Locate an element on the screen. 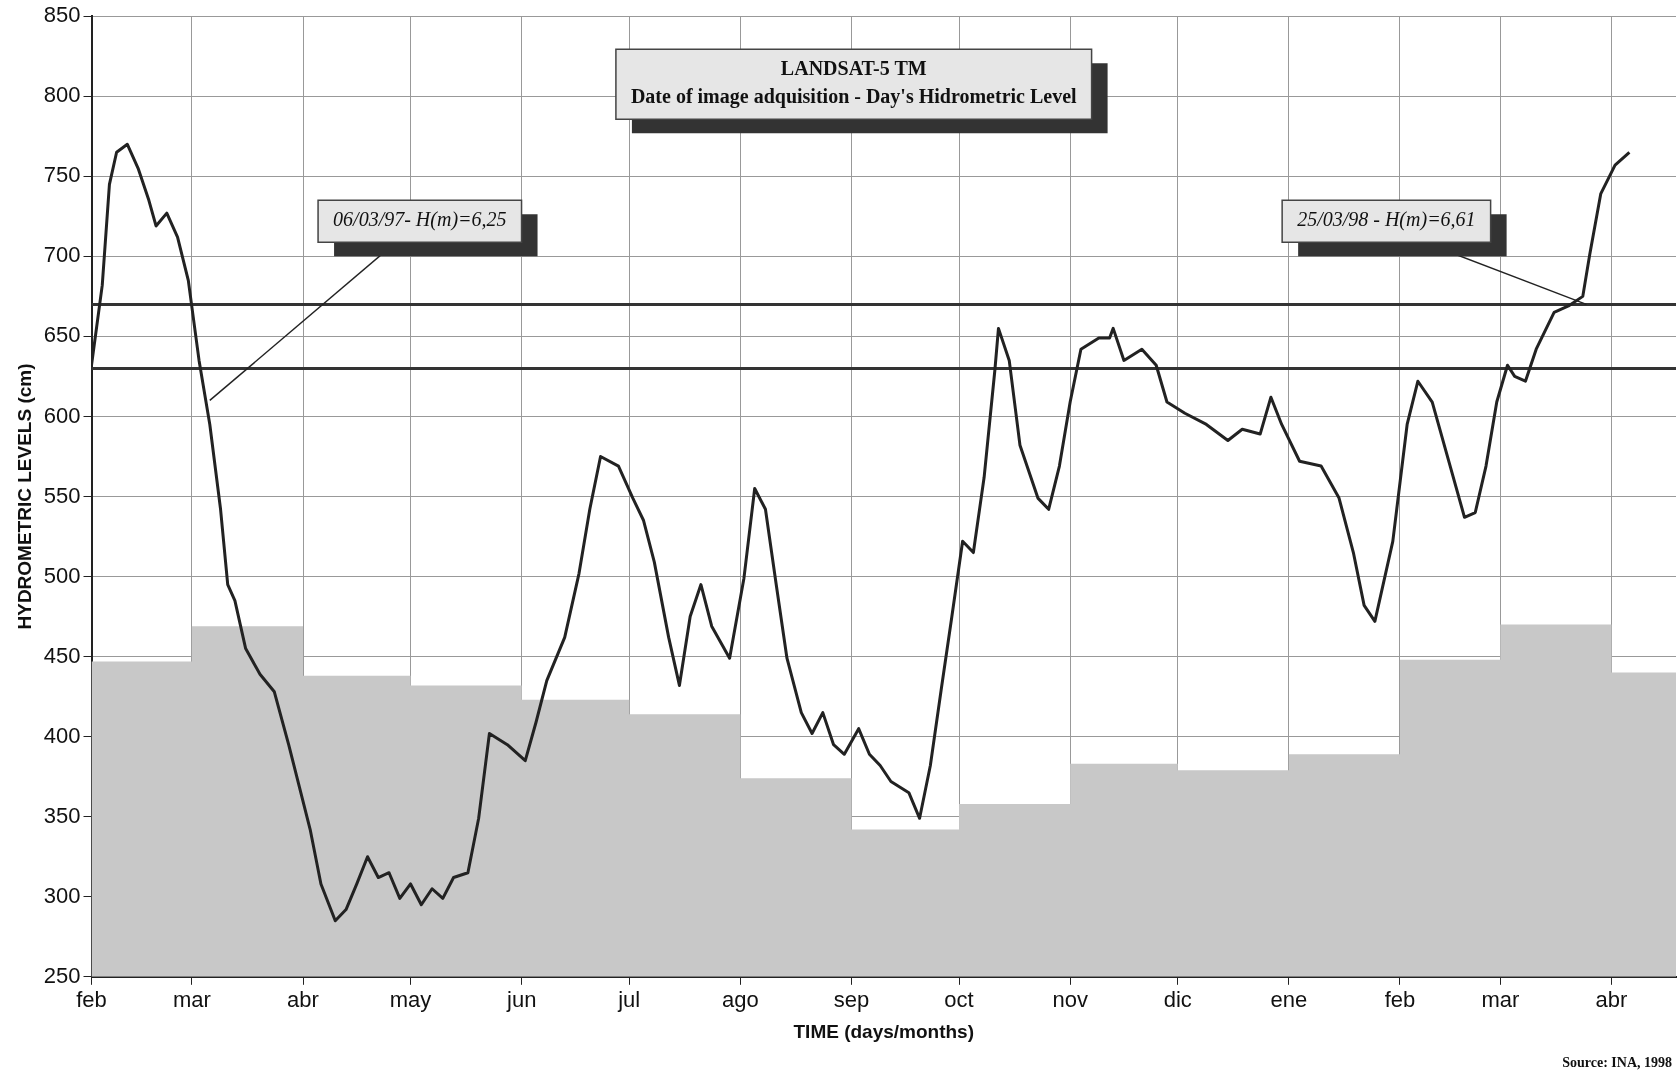 The height and width of the screenshot is (1078, 1678). y-tick-label: 650 is located at coordinates (62, 335).